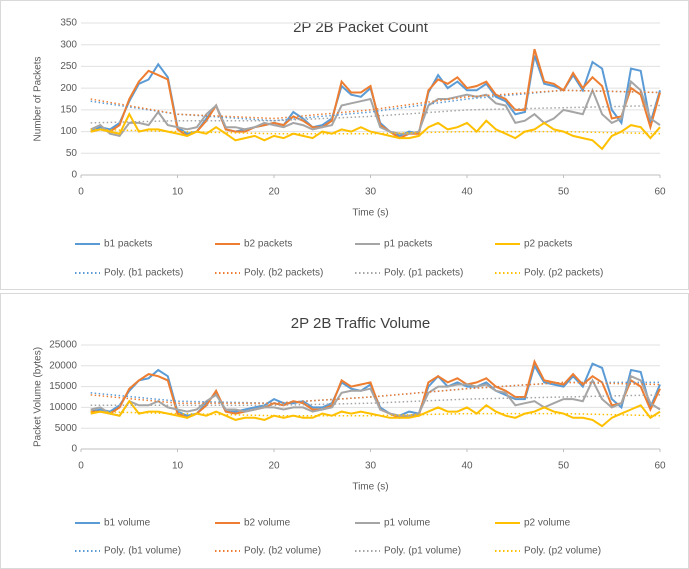 The height and width of the screenshot is (569, 689). Describe the element at coordinates (63, 345) in the screenshot. I see `y-tick-label: 25000` at that location.